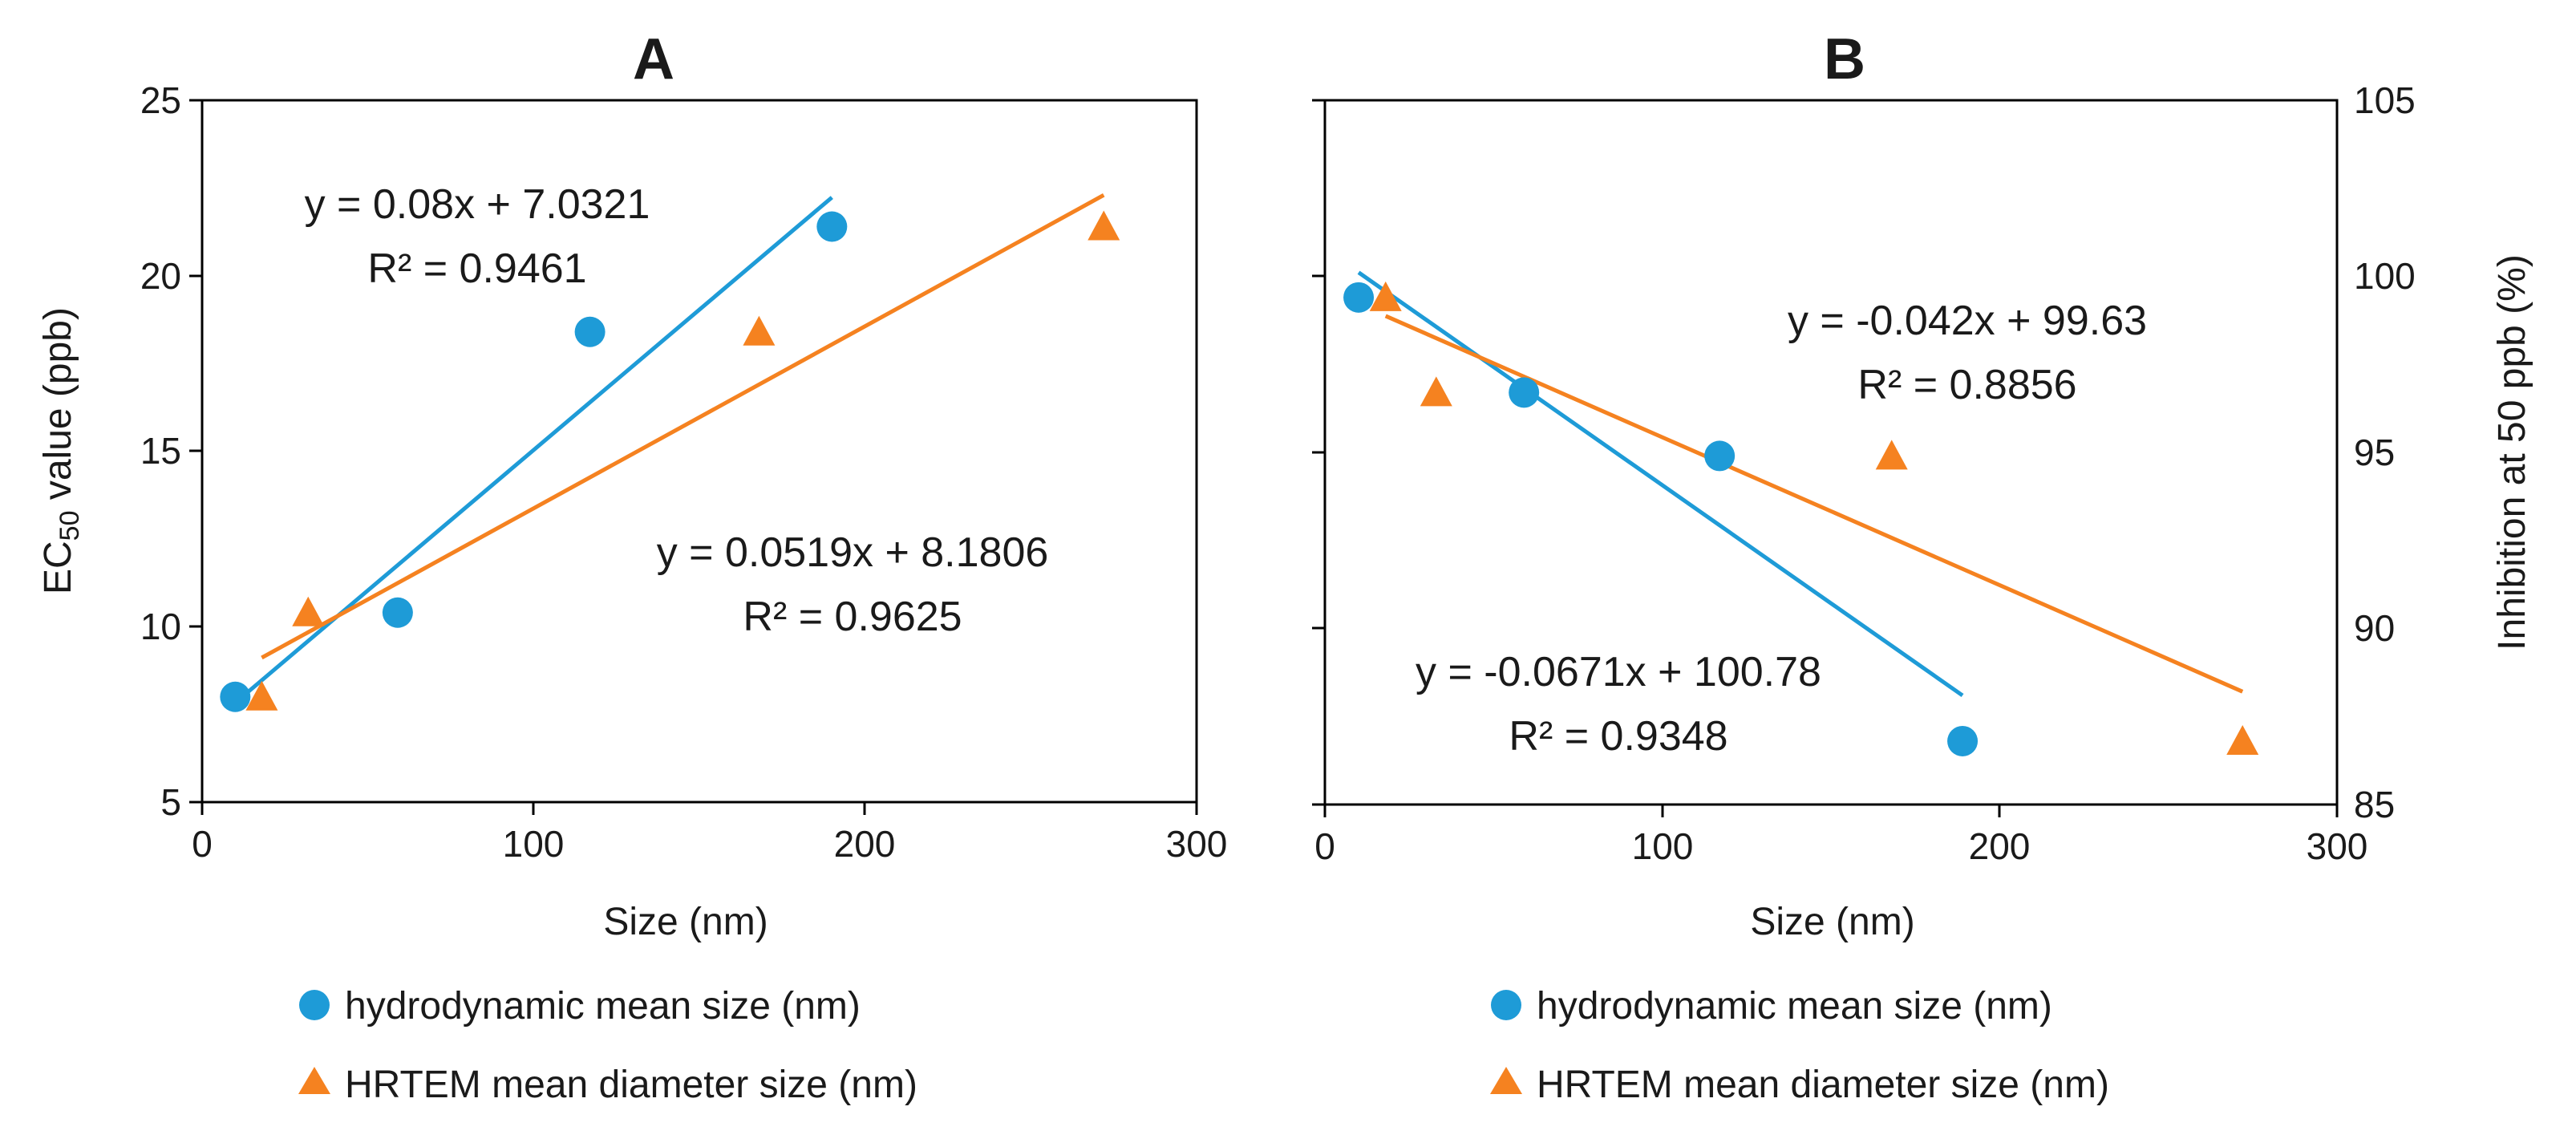 This screenshot has width=2576, height=1139. What do you see at coordinates (2385, 276) in the screenshot?
I see `panel-b-ytick-label: 100` at bounding box center [2385, 276].